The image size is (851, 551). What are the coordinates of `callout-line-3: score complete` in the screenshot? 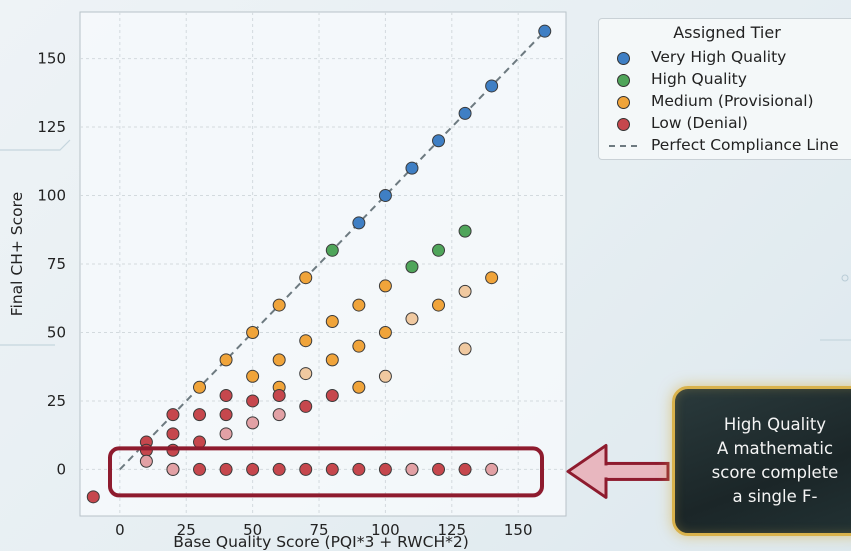 It's located at (775, 472).